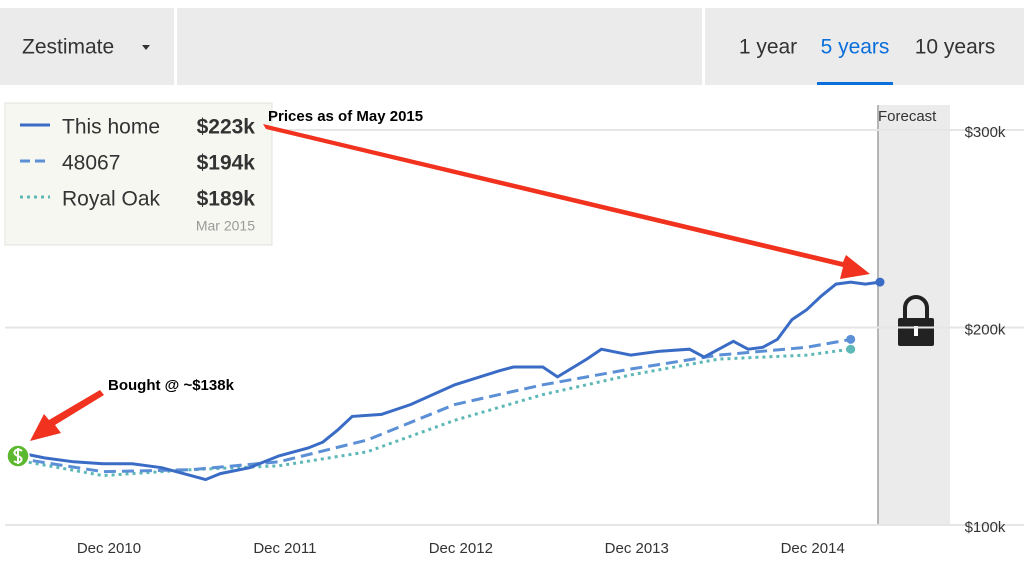  I want to click on annotation: Bought @ ~$138k, so click(171, 385).